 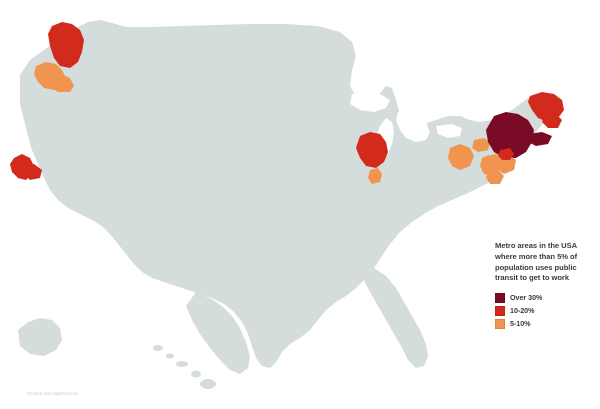 I want to click on map-credit-text: Created with mapchart.net, so click(x=52, y=393).